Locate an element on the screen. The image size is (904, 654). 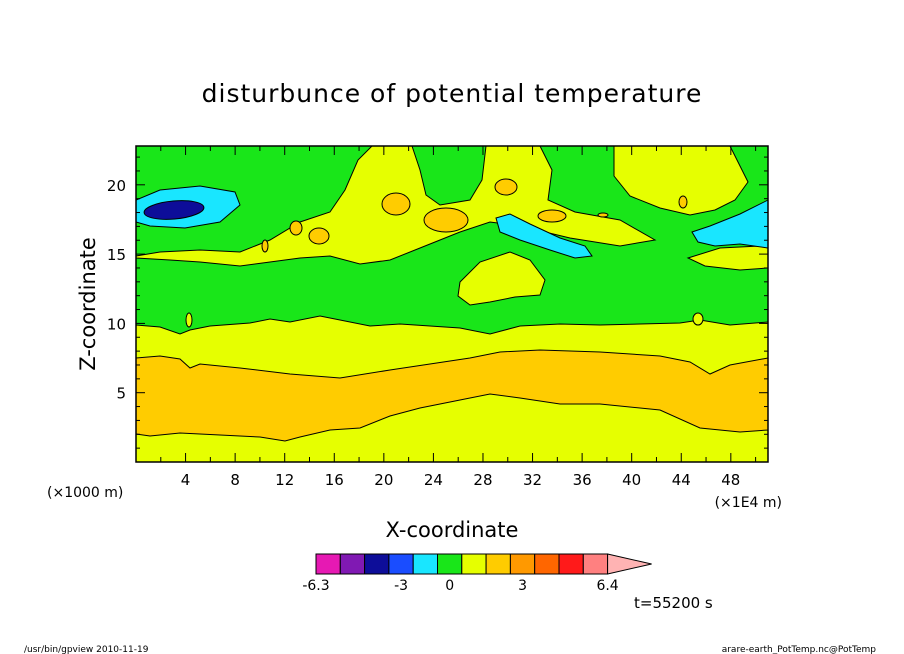
colorbar-tick-label: 6.4 is located at coordinates (607, 586).